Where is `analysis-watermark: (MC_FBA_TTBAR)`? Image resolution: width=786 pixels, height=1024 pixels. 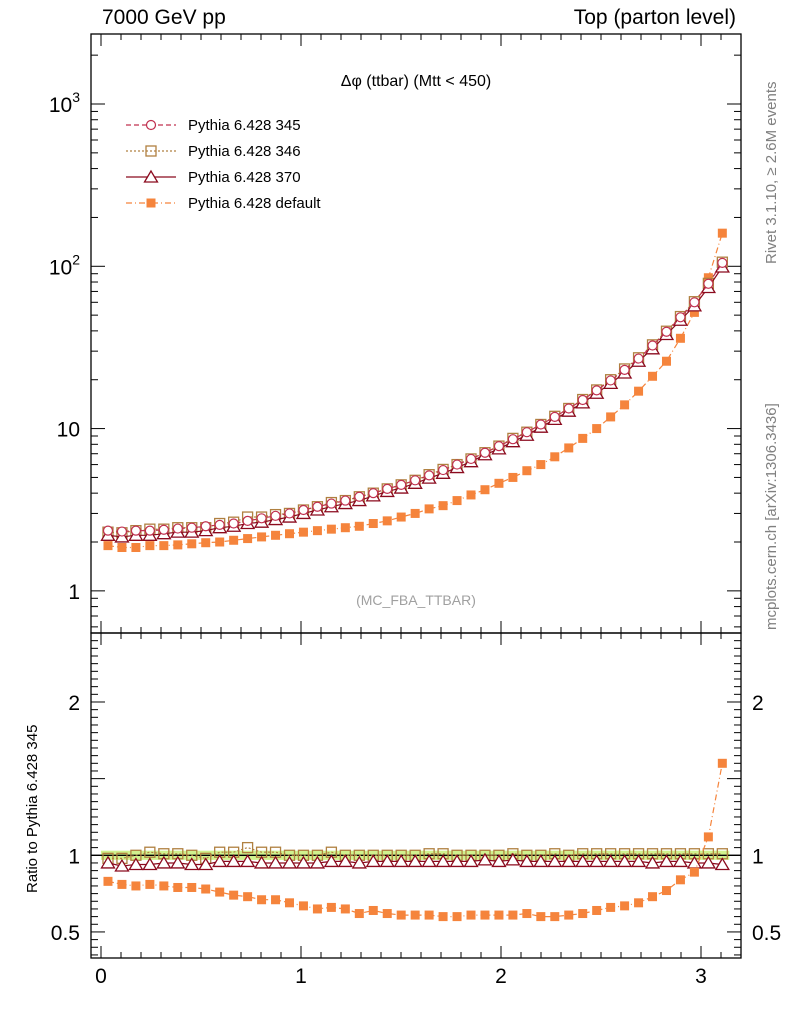
analysis-watermark: (MC_FBA_TTBAR) is located at coordinates (416, 600).